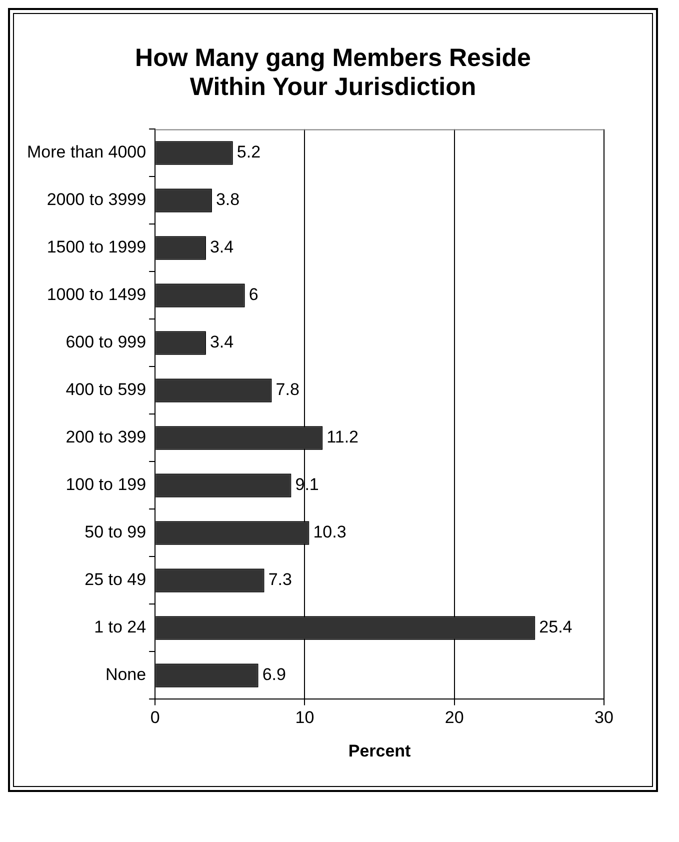 This screenshot has width=679, height=842. I want to click on data-label: 10.3, so click(329, 532).